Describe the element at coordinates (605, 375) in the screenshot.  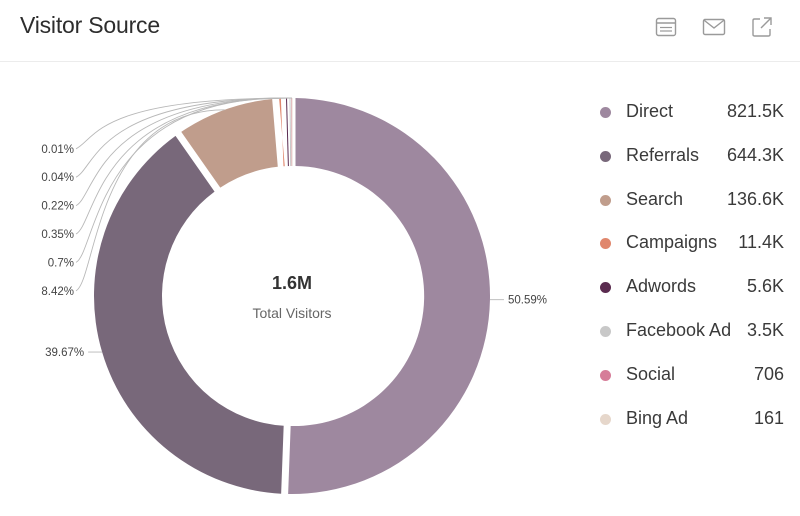
I see `legend-dot-social` at that location.